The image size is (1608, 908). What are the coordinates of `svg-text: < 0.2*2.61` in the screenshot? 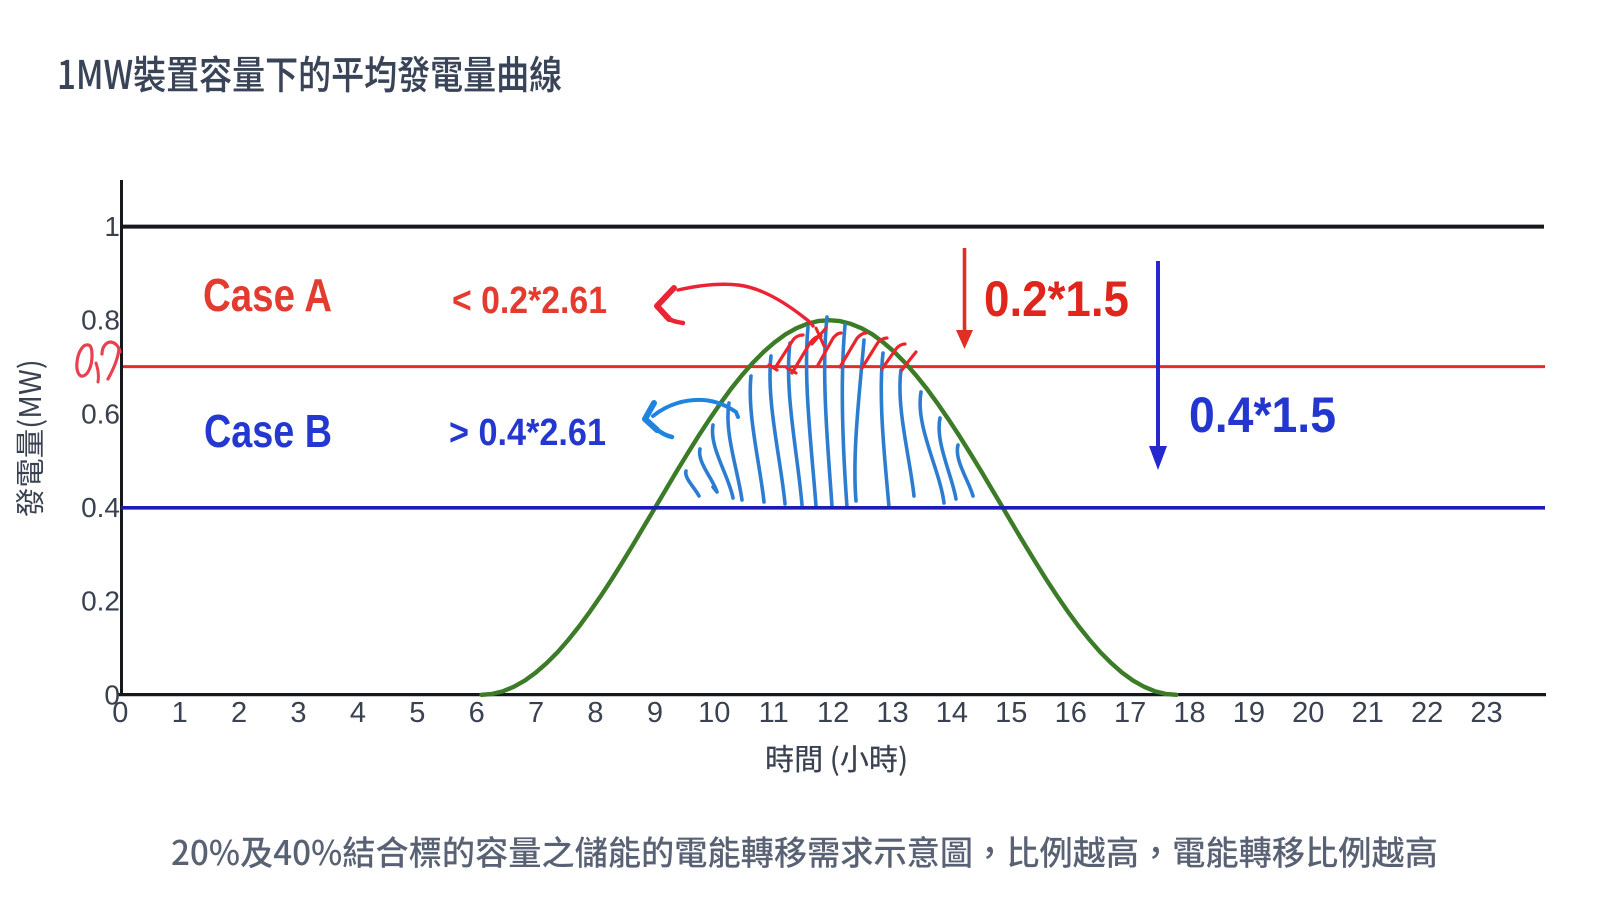 It's located at (529, 301).